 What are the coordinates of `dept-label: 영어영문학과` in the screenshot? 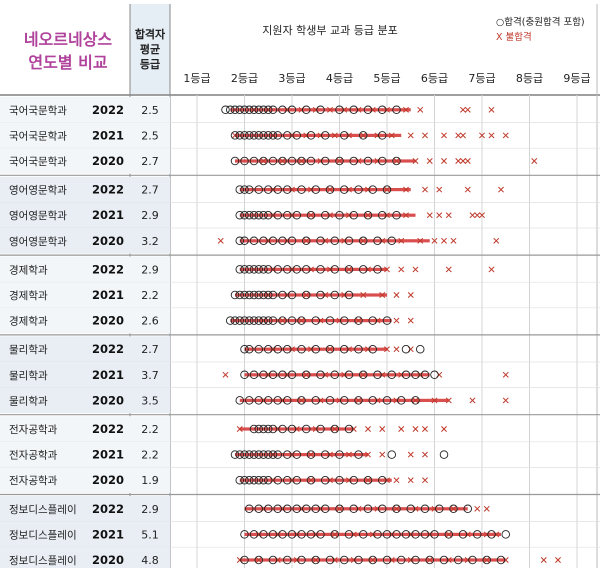 It's located at (38, 216).